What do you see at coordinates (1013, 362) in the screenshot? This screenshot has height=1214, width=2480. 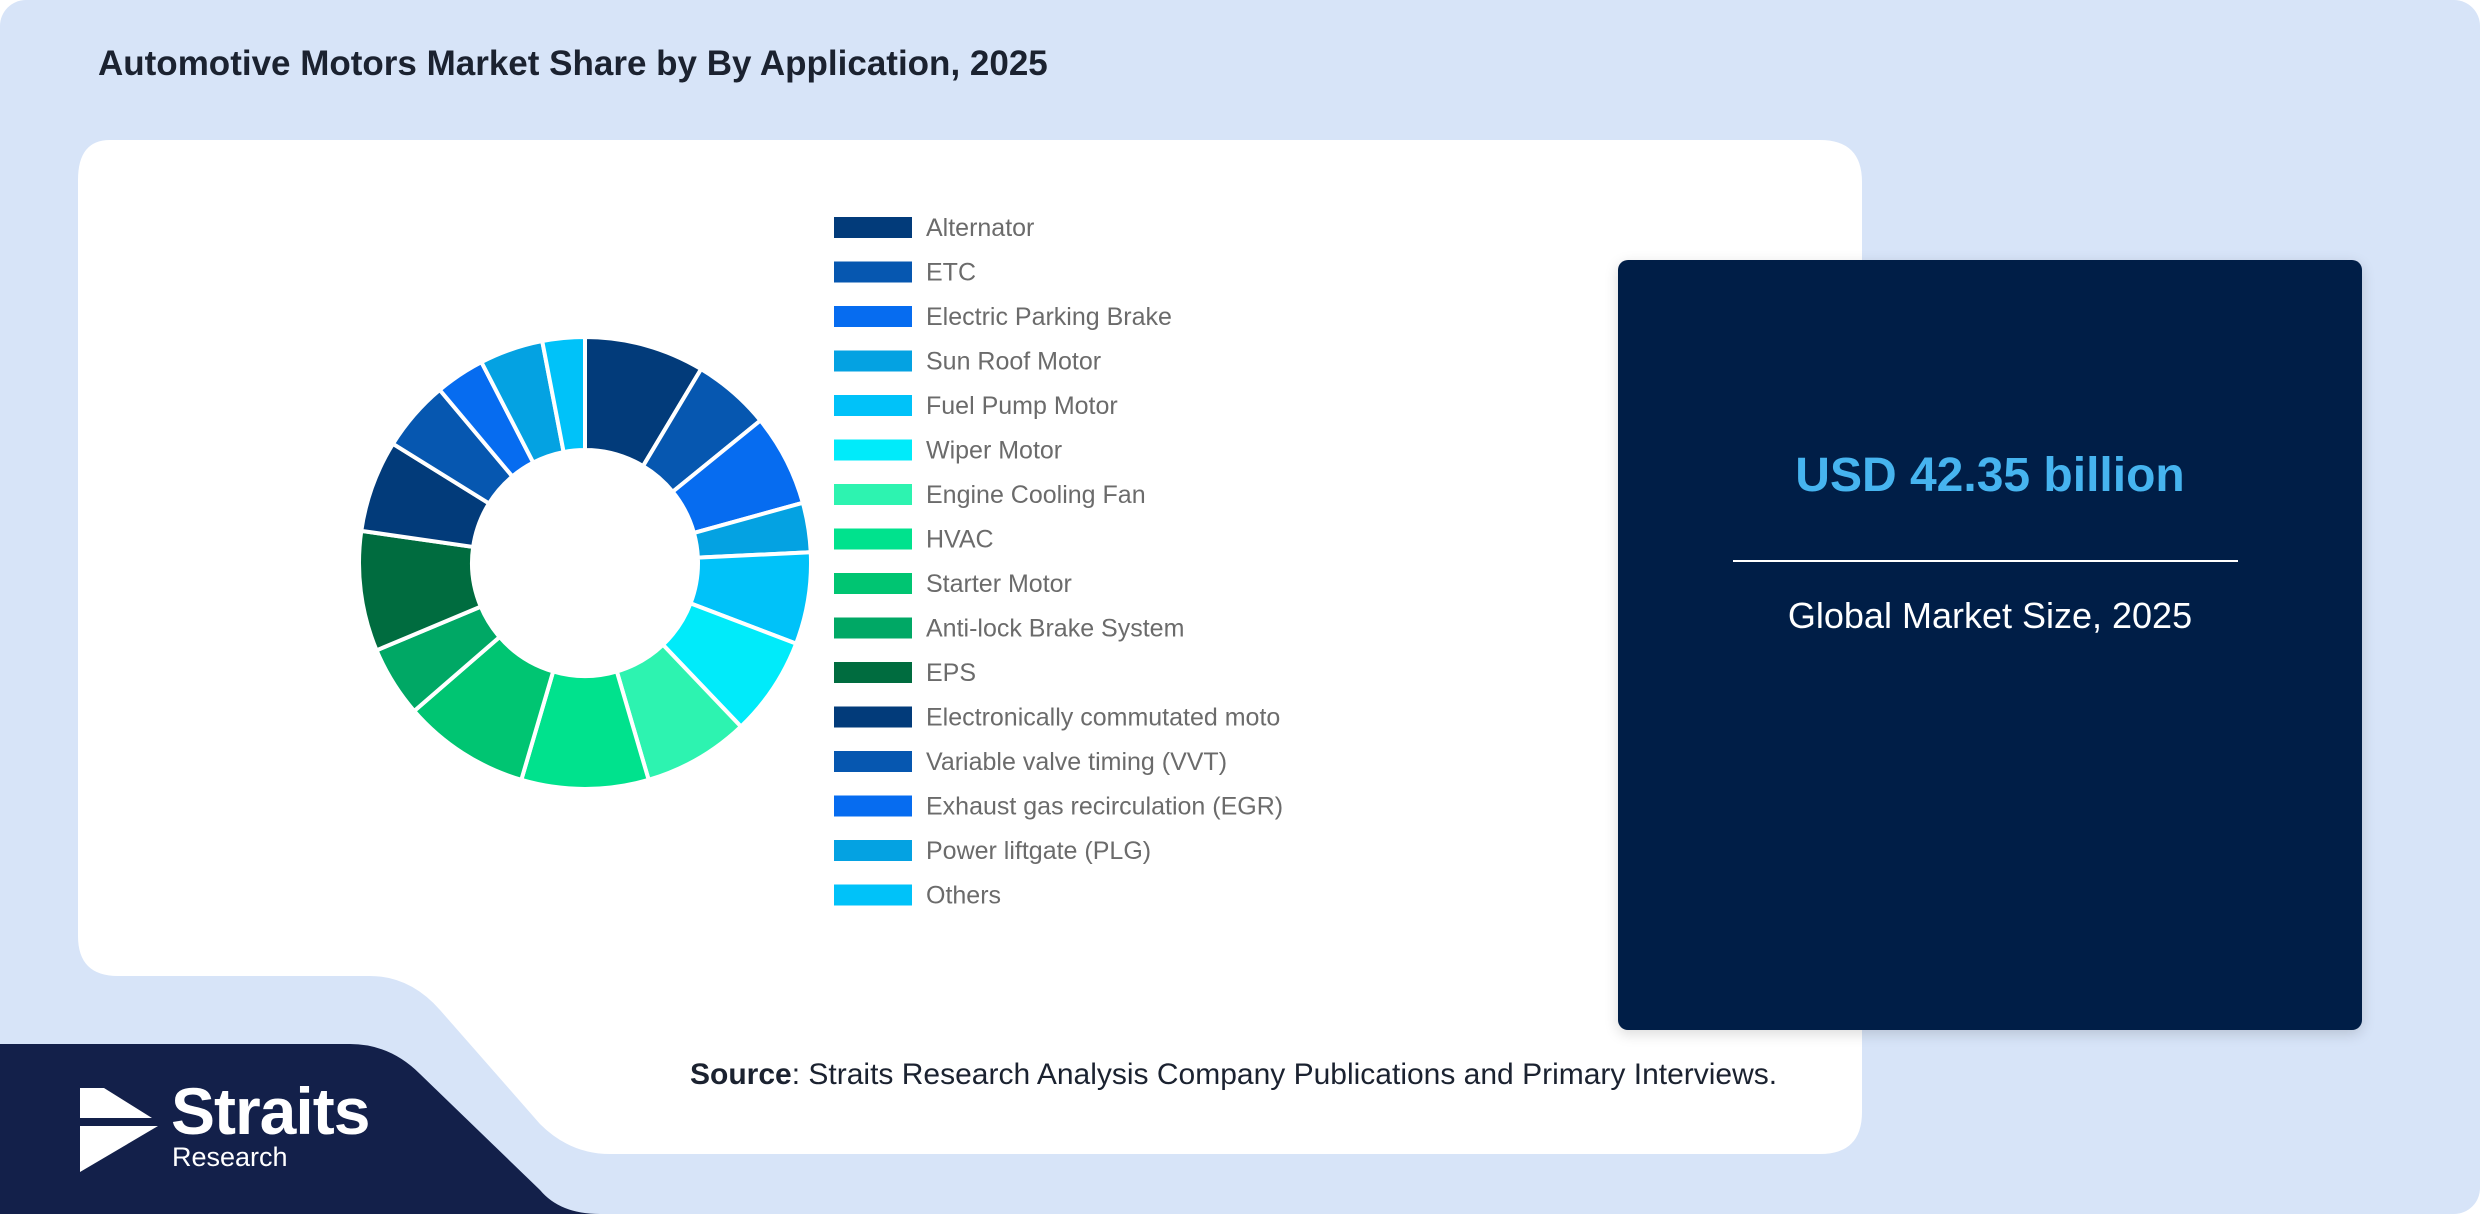 I see `legend-label-4: Sun Roof Motor` at bounding box center [1013, 362].